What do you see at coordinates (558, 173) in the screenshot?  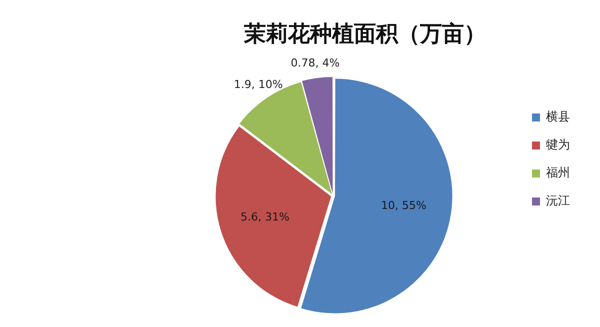 I see `legend-label: 福州` at bounding box center [558, 173].